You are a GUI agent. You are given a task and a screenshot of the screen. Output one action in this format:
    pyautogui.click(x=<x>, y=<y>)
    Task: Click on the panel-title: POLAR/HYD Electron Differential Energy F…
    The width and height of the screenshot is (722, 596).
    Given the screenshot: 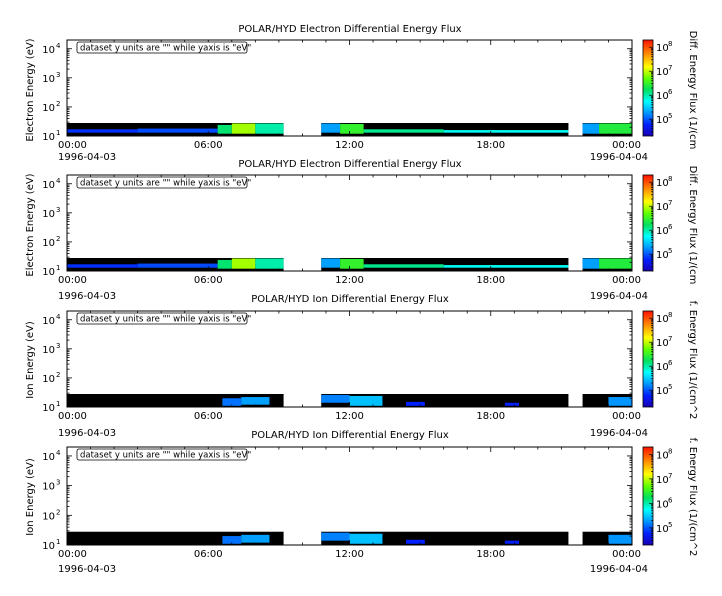 What is the action you would take?
    pyautogui.click(x=349, y=29)
    